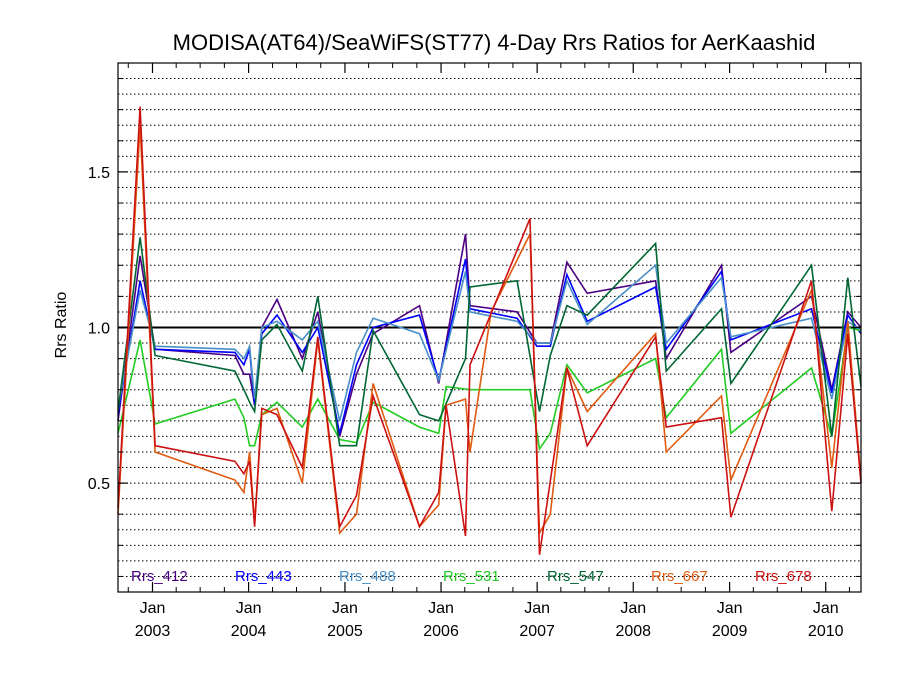 This screenshot has width=900, height=675. What do you see at coordinates (99, 173) in the screenshot?
I see `y-tick-label: 1.5` at bounding box center [99, 173].